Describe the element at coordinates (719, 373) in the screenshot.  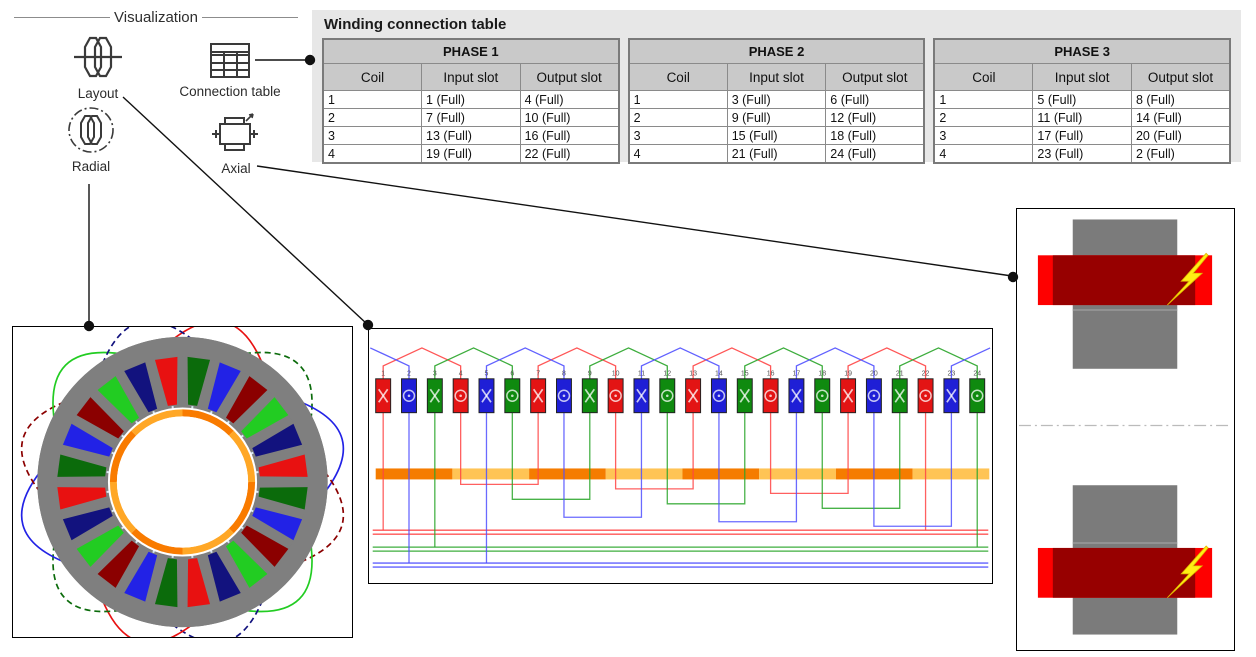
I see `svg-text: 14` at that location.